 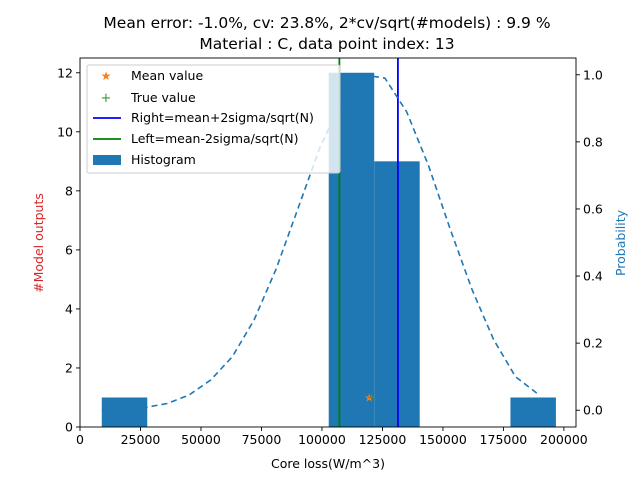 I want to click on legend-plus-marker-icon: +, so click(x=106, y=98).